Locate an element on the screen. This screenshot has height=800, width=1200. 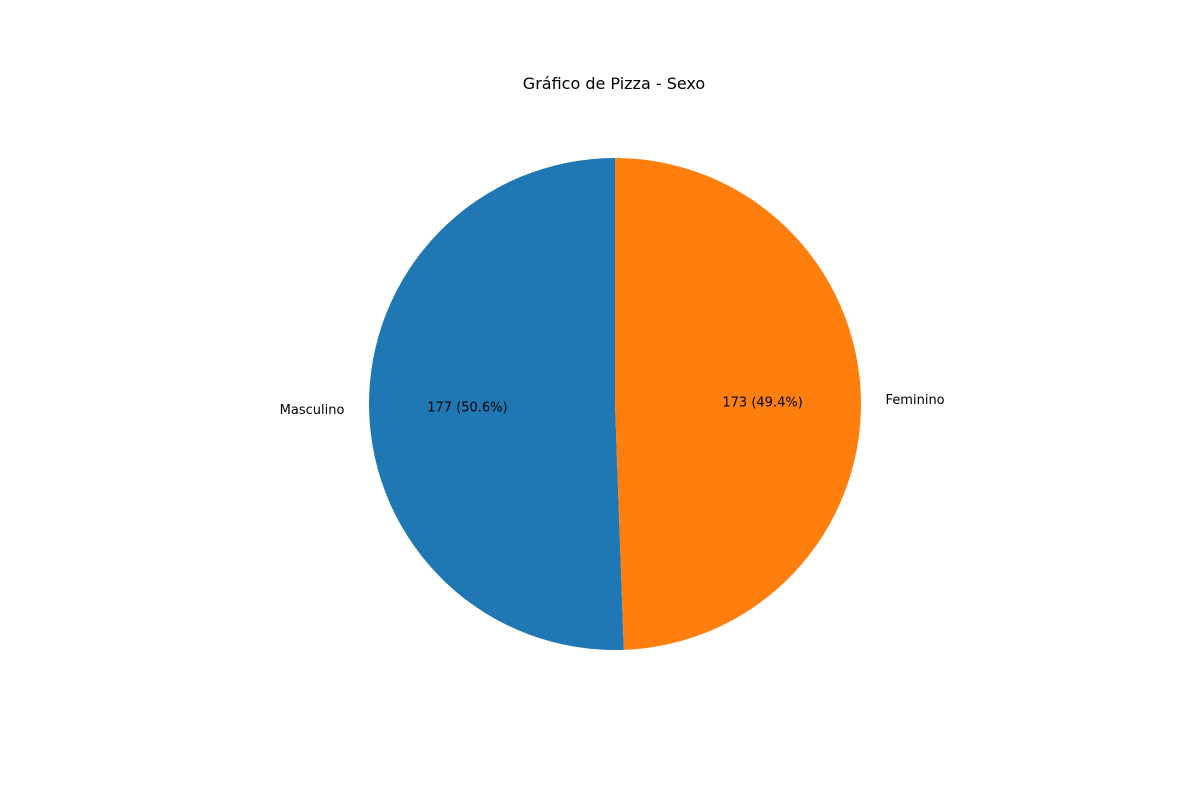
chart-title: Gráfico de Pizza - Sexo is located at coordinates (614, 83).